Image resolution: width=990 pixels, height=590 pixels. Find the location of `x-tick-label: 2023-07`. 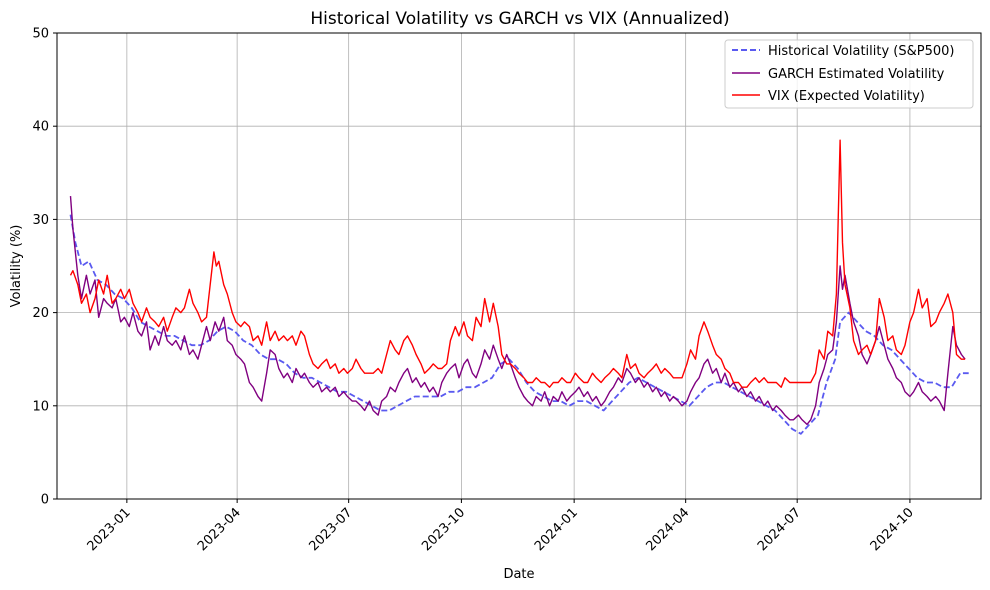

x-tick-label: 2023-07 is located at coordinates (330, 529).